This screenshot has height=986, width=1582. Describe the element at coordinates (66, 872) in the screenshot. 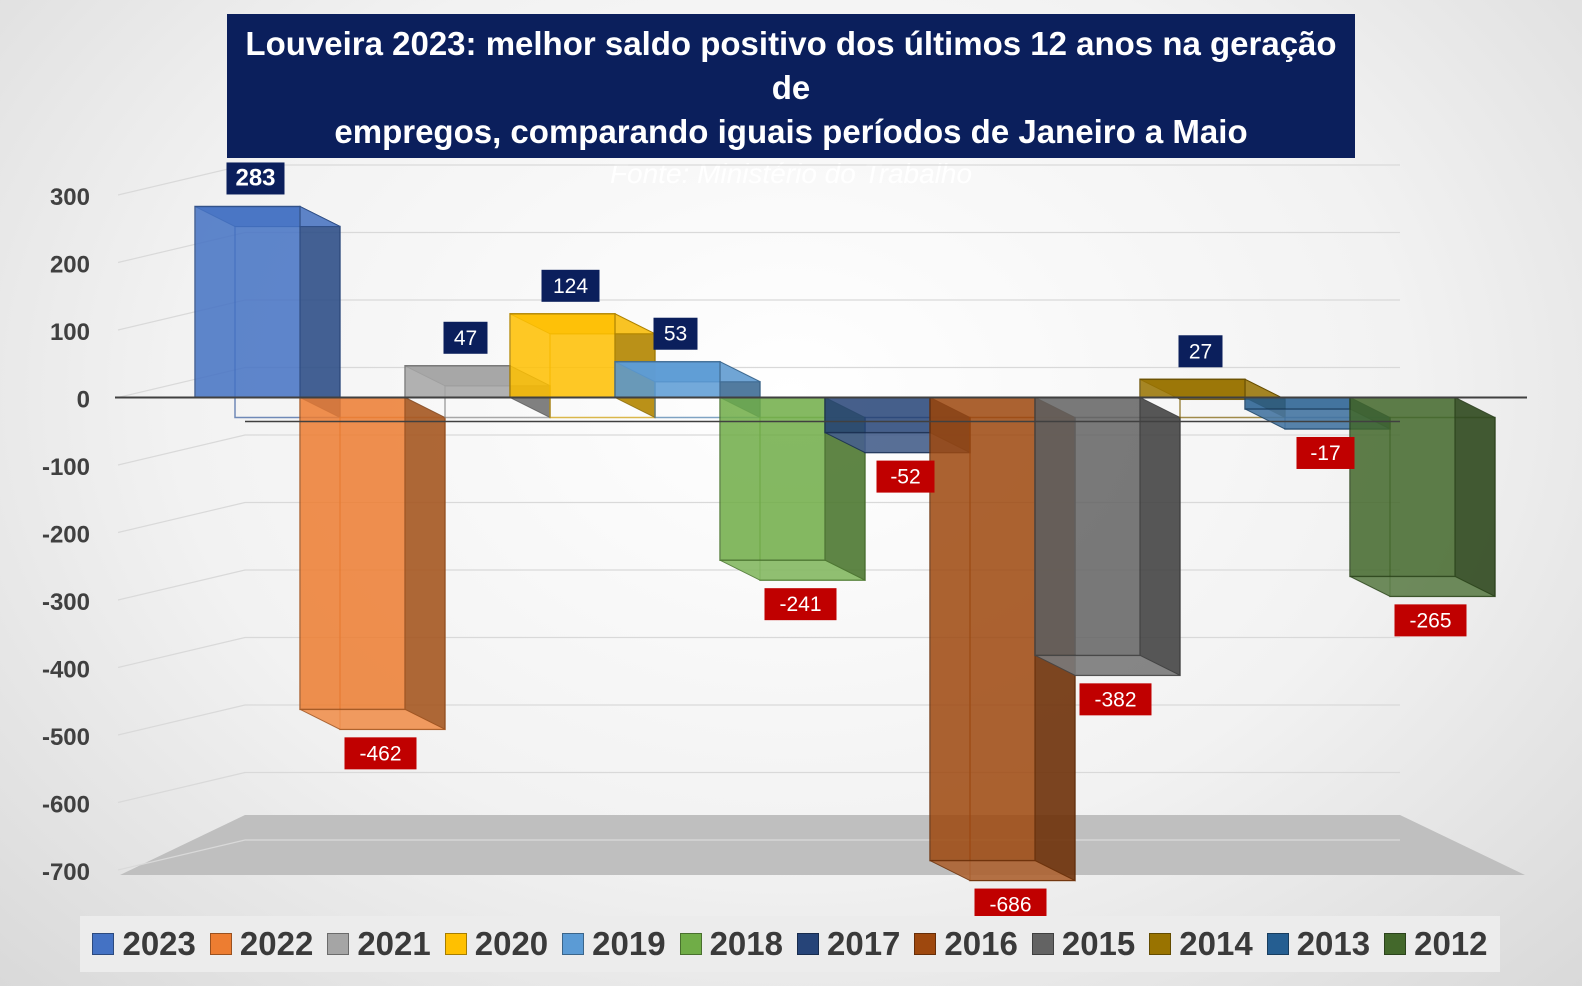

I see `y-tick-label: -700` at that location.